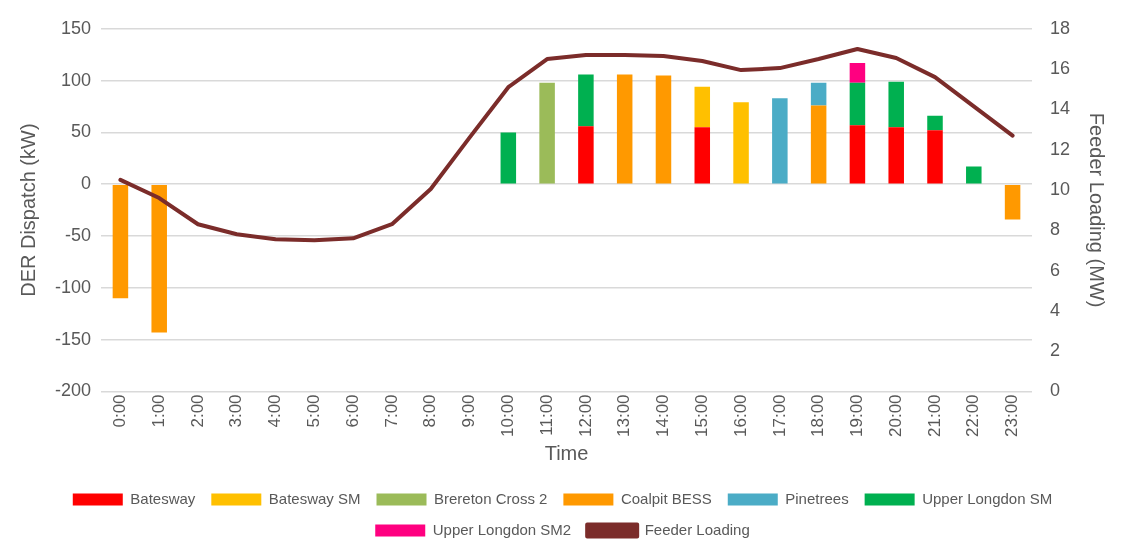 The height and width of the screenshot is (556, 1130). Describe the element at coordinates (666, 498) in the screenshot. I see `legend-label: Coalpit BESS` at that location.